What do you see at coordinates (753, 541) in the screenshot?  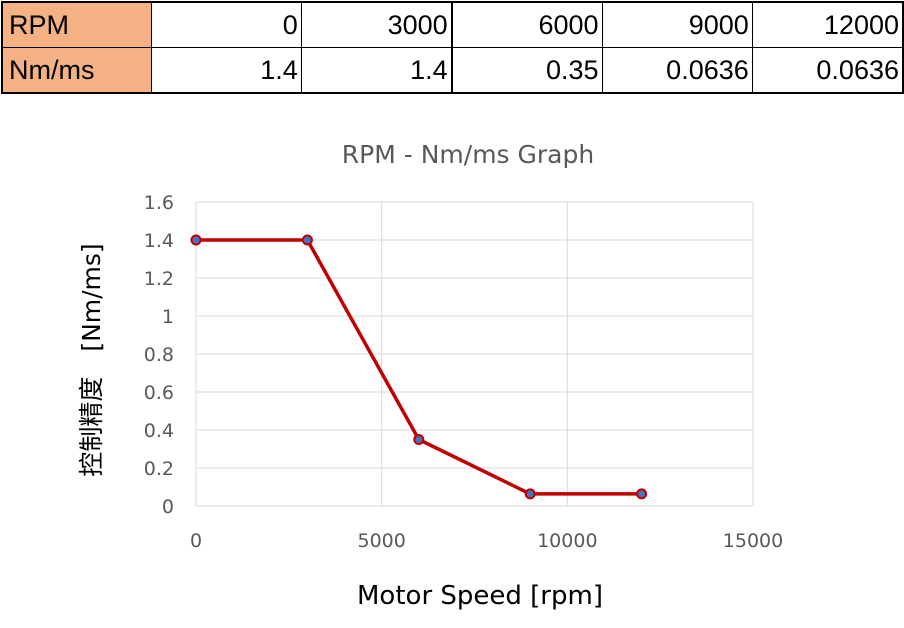 I see `x-tick-label: 15000` at bounding box center [753, 541].